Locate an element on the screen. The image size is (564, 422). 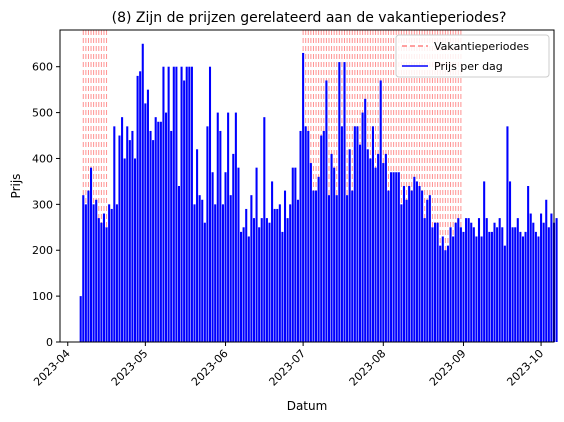
x-tick-label: 2023-10 is located at coordinates (525, 368).